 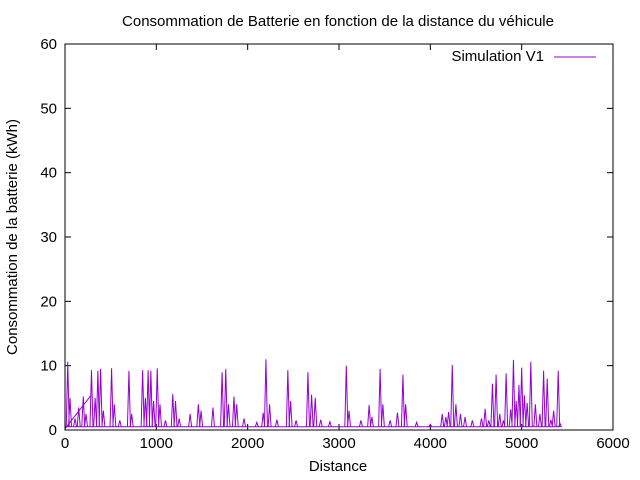 What do you see at coordinates (48, 108) in the screenshot?
I see `y-tick-label: 50` at bounding box center [48, 108].